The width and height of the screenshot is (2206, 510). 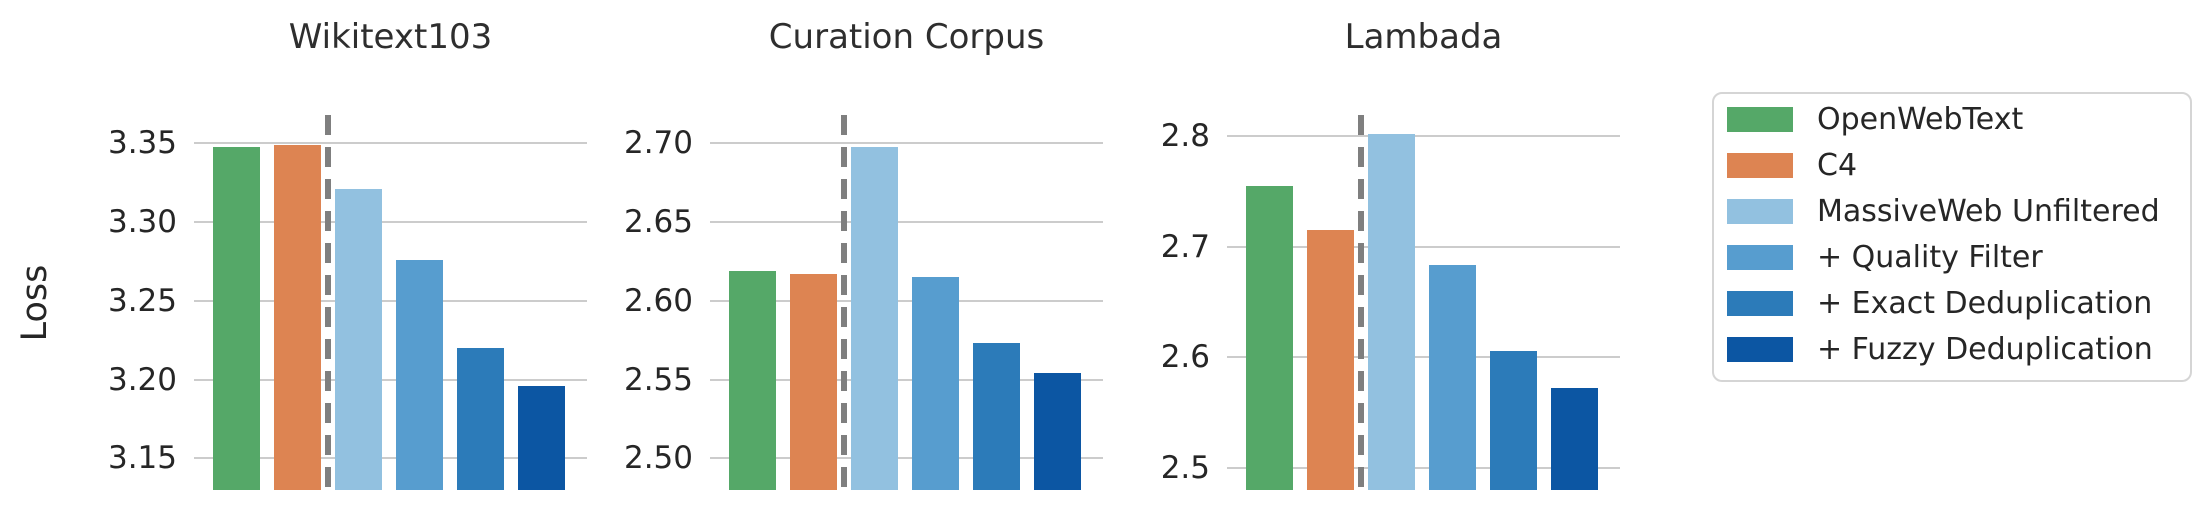 What do you see at coordinates (1985, 303) in the screenshot?
I see `legend-label: + Exact Deduplication` at bounding box center [1985, 303].